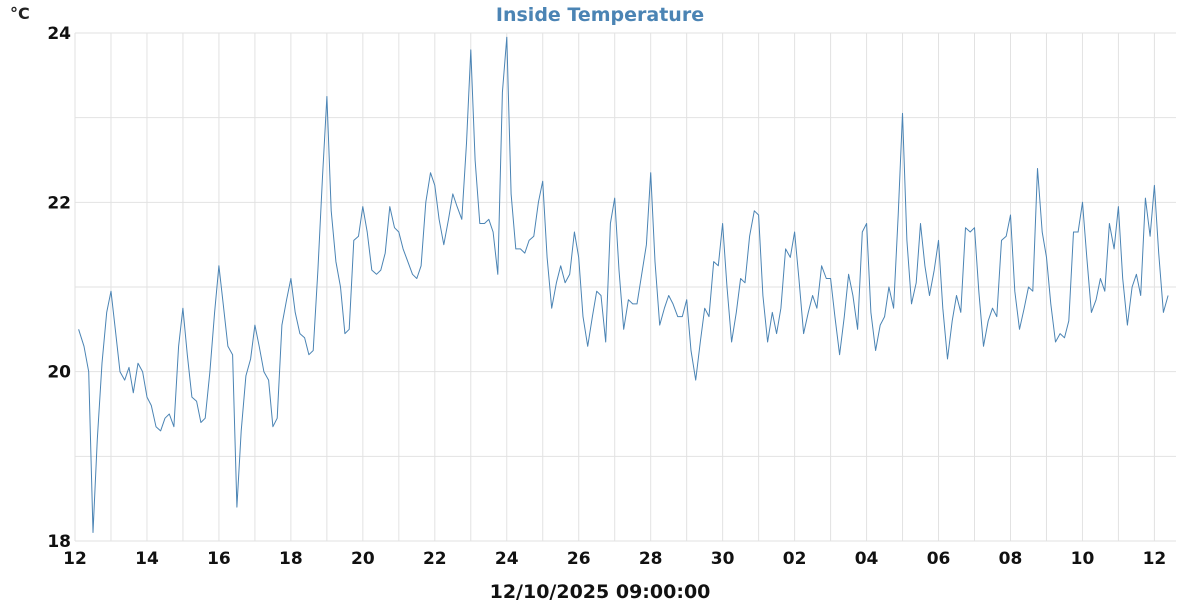 This screenshot has width=1200, height=605. Describe the element at coordinates (219, 559) in the screenshot. I see `x-tick-label: 16` at that location.